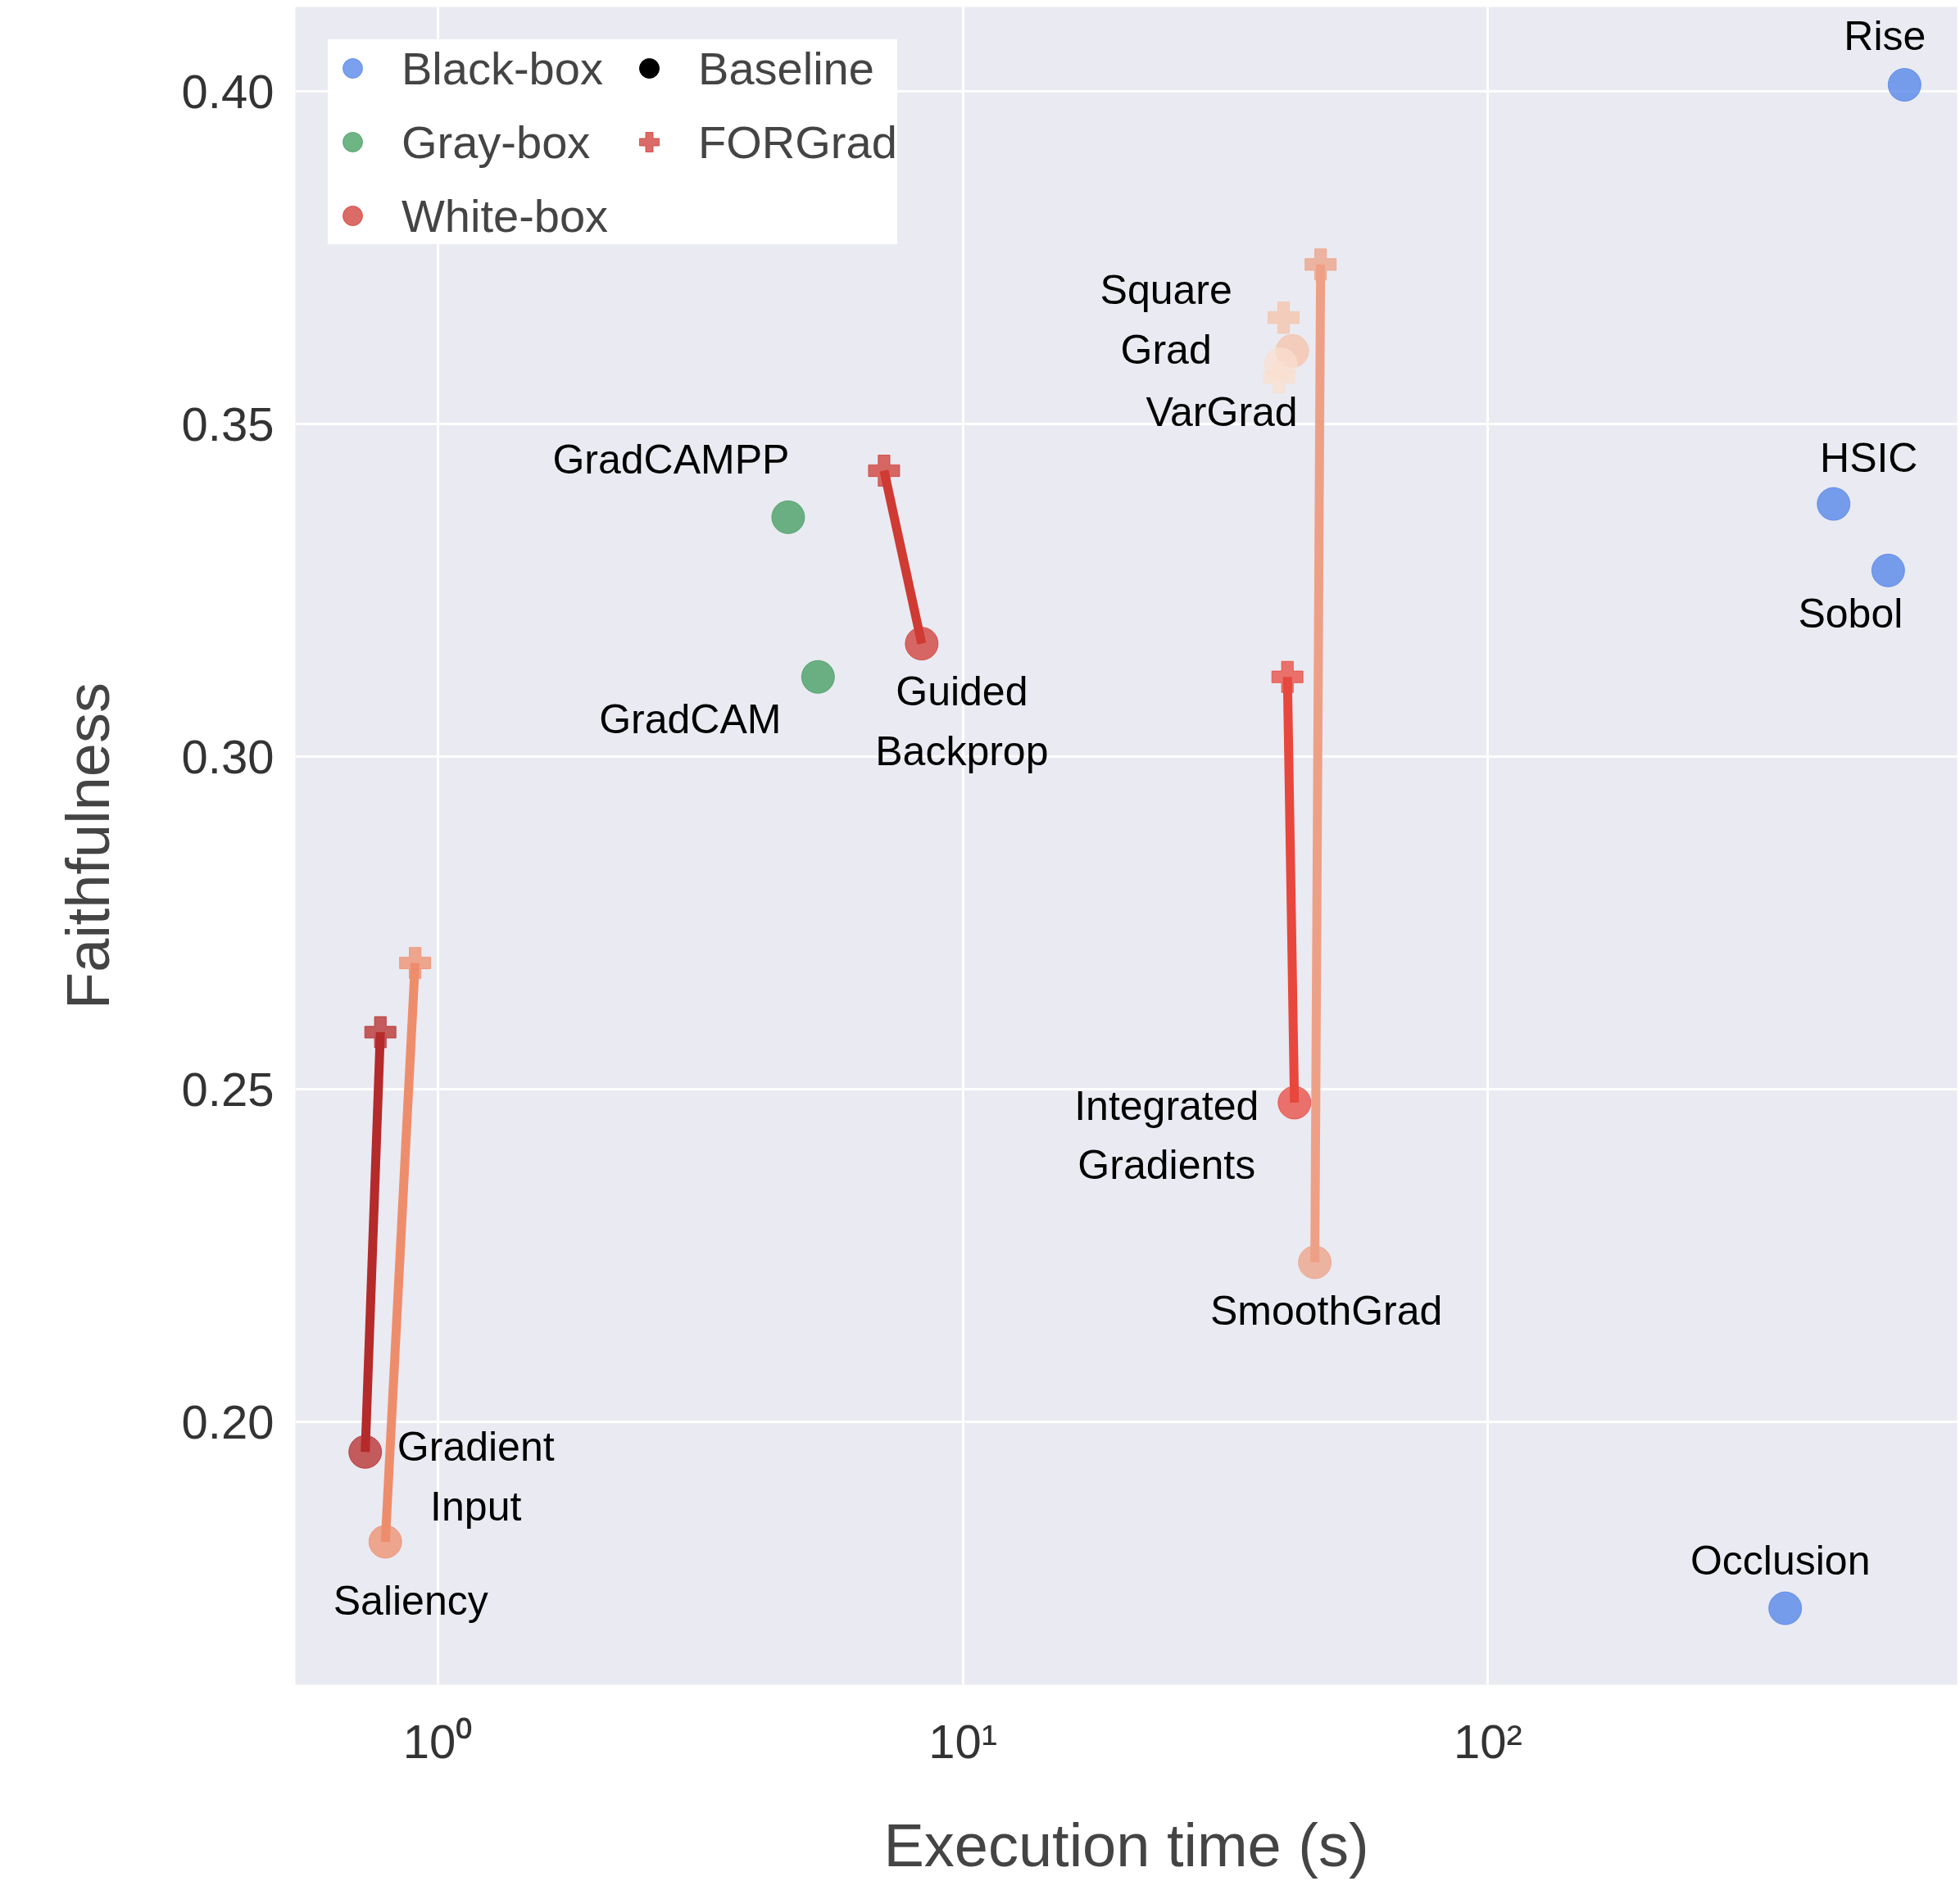 The height and width of the screenshot is (1881, 1960). I want to click on y-tick-label: 0.40, so click(227, 91).